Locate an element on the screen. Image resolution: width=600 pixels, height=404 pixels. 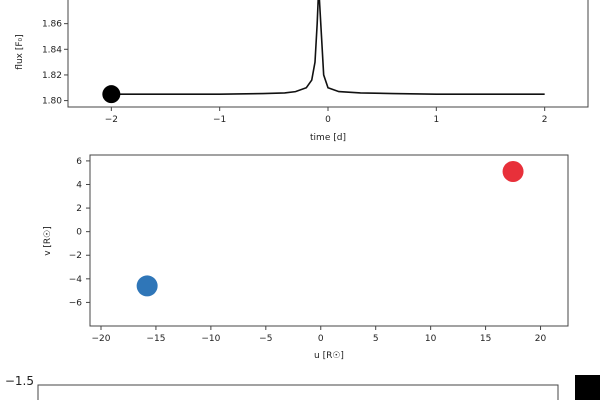
lightcurve-y-tick-label: 1.82 is located at coordinates (52, 76).